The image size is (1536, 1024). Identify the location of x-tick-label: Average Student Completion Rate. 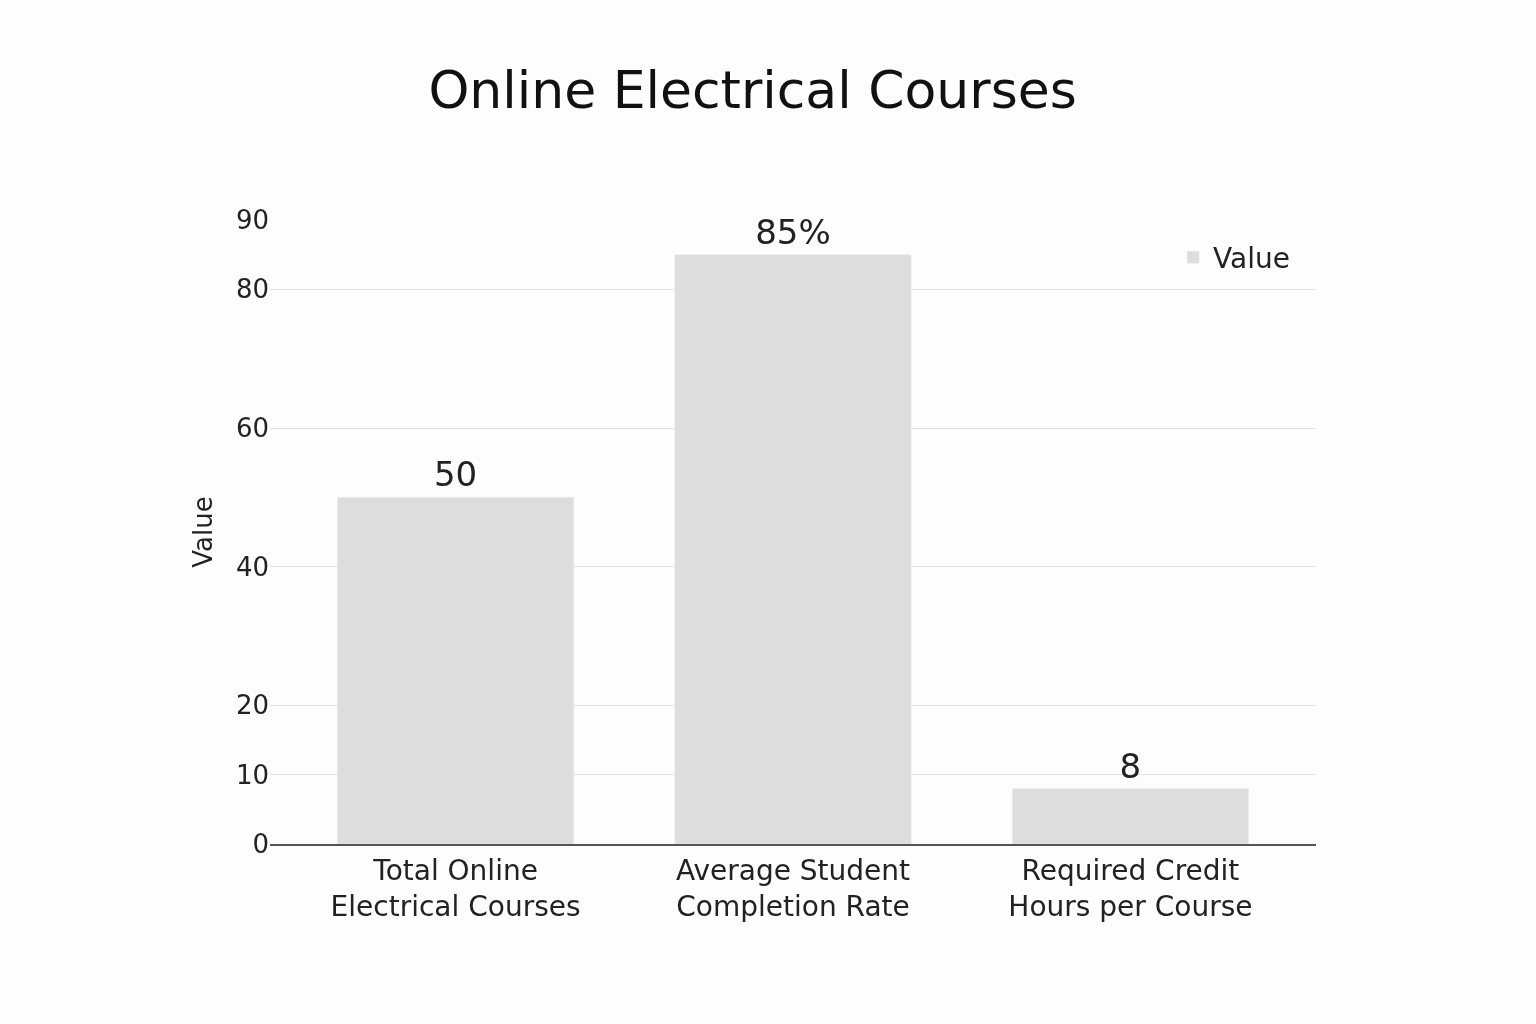
(793, 888).